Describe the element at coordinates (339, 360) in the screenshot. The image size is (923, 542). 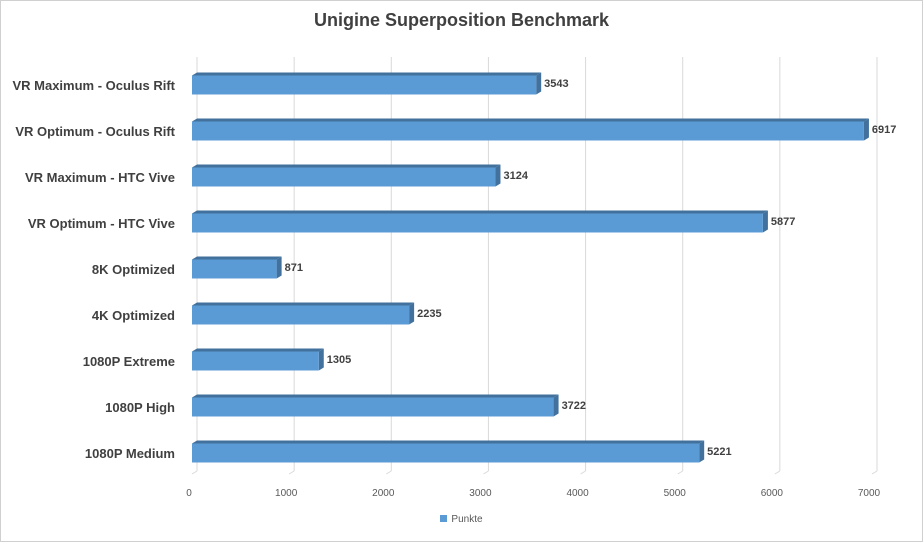
I see `data-label: 1305` at that location.